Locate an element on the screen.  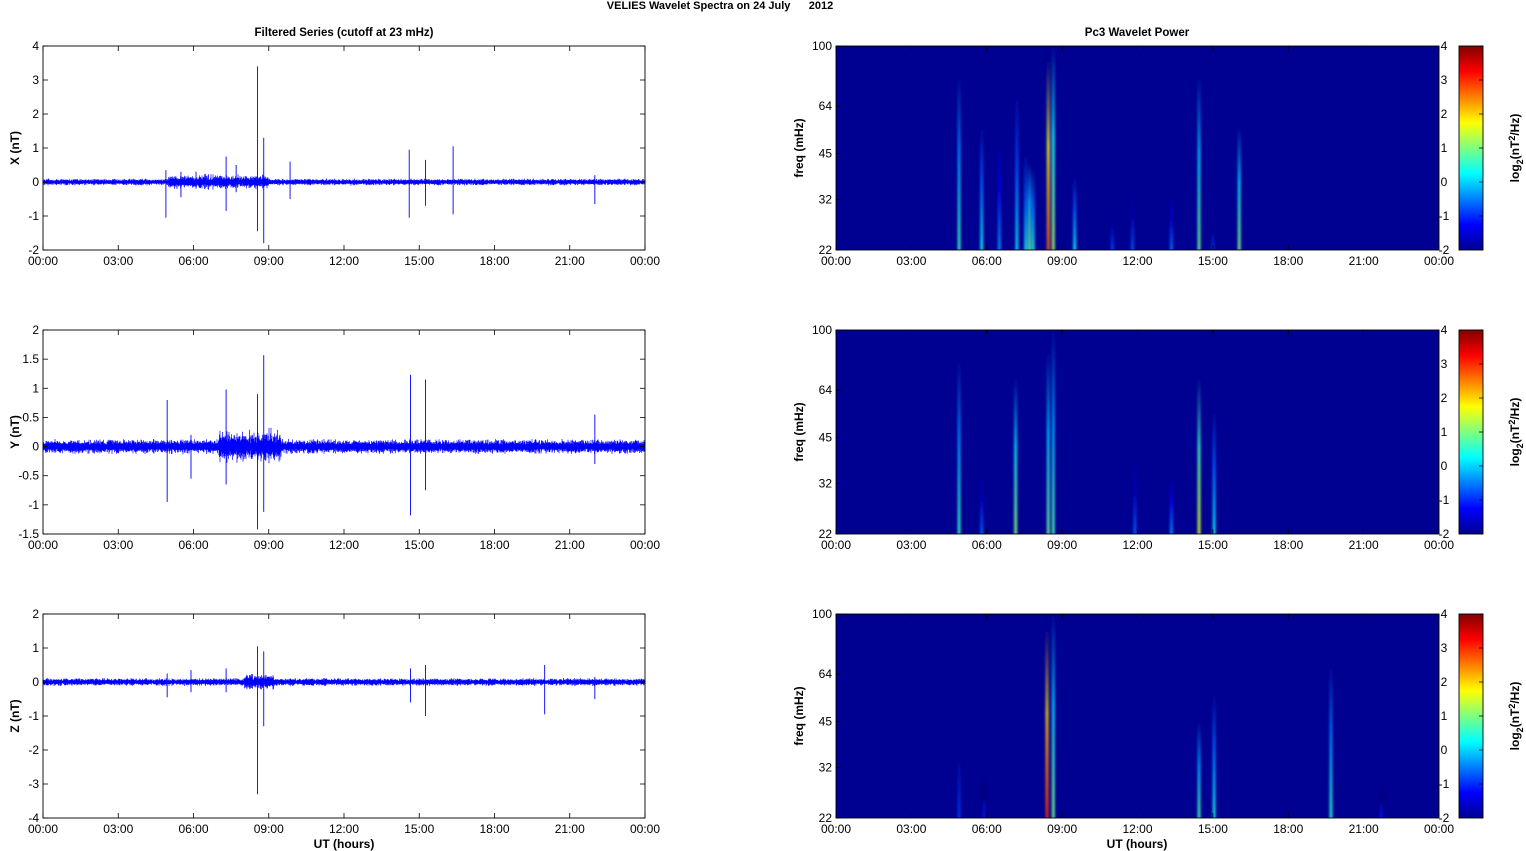
series-y-ytick-label: -0.5 is located at coordinates (28, 476).